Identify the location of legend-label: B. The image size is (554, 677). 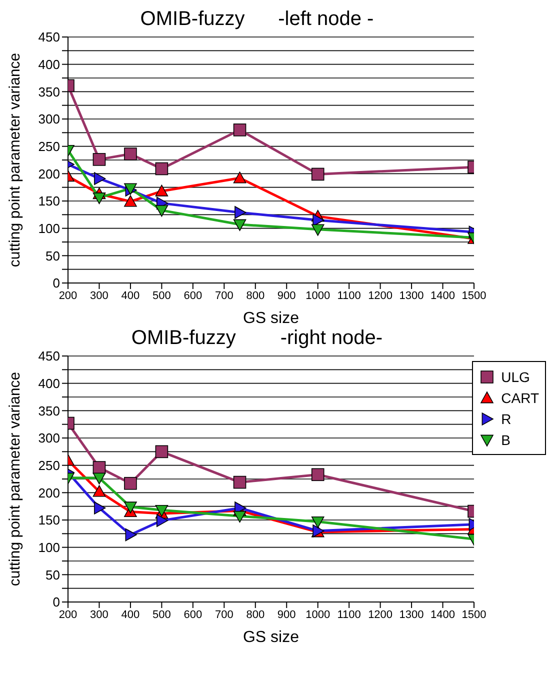
(505, 440).